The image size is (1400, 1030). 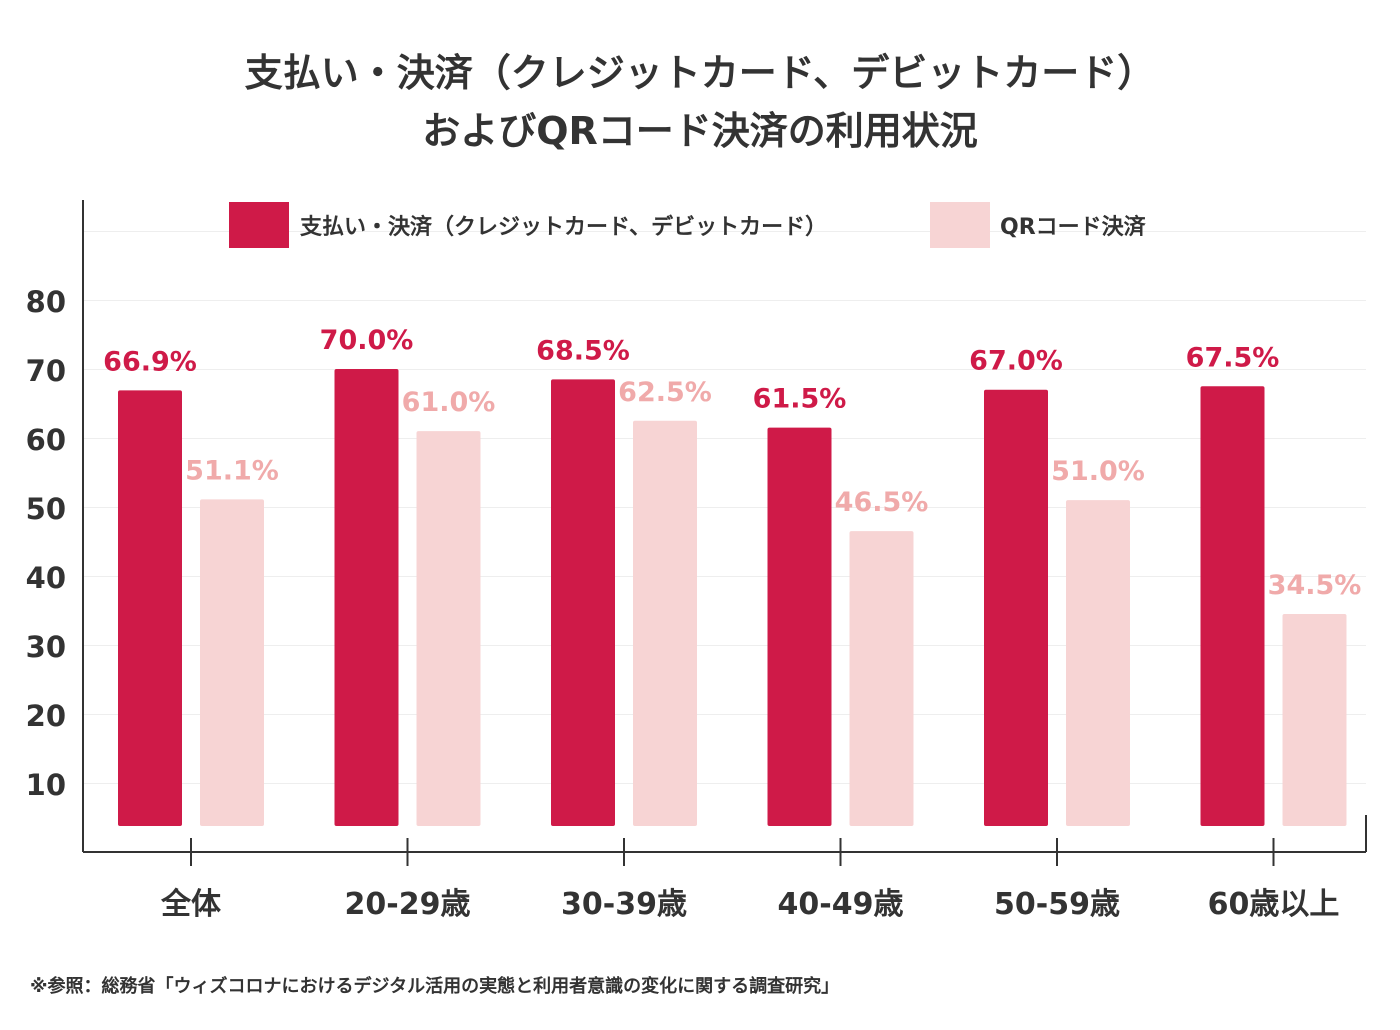 I want to click on data-label: 61.5%, so click(x=800, y=399).